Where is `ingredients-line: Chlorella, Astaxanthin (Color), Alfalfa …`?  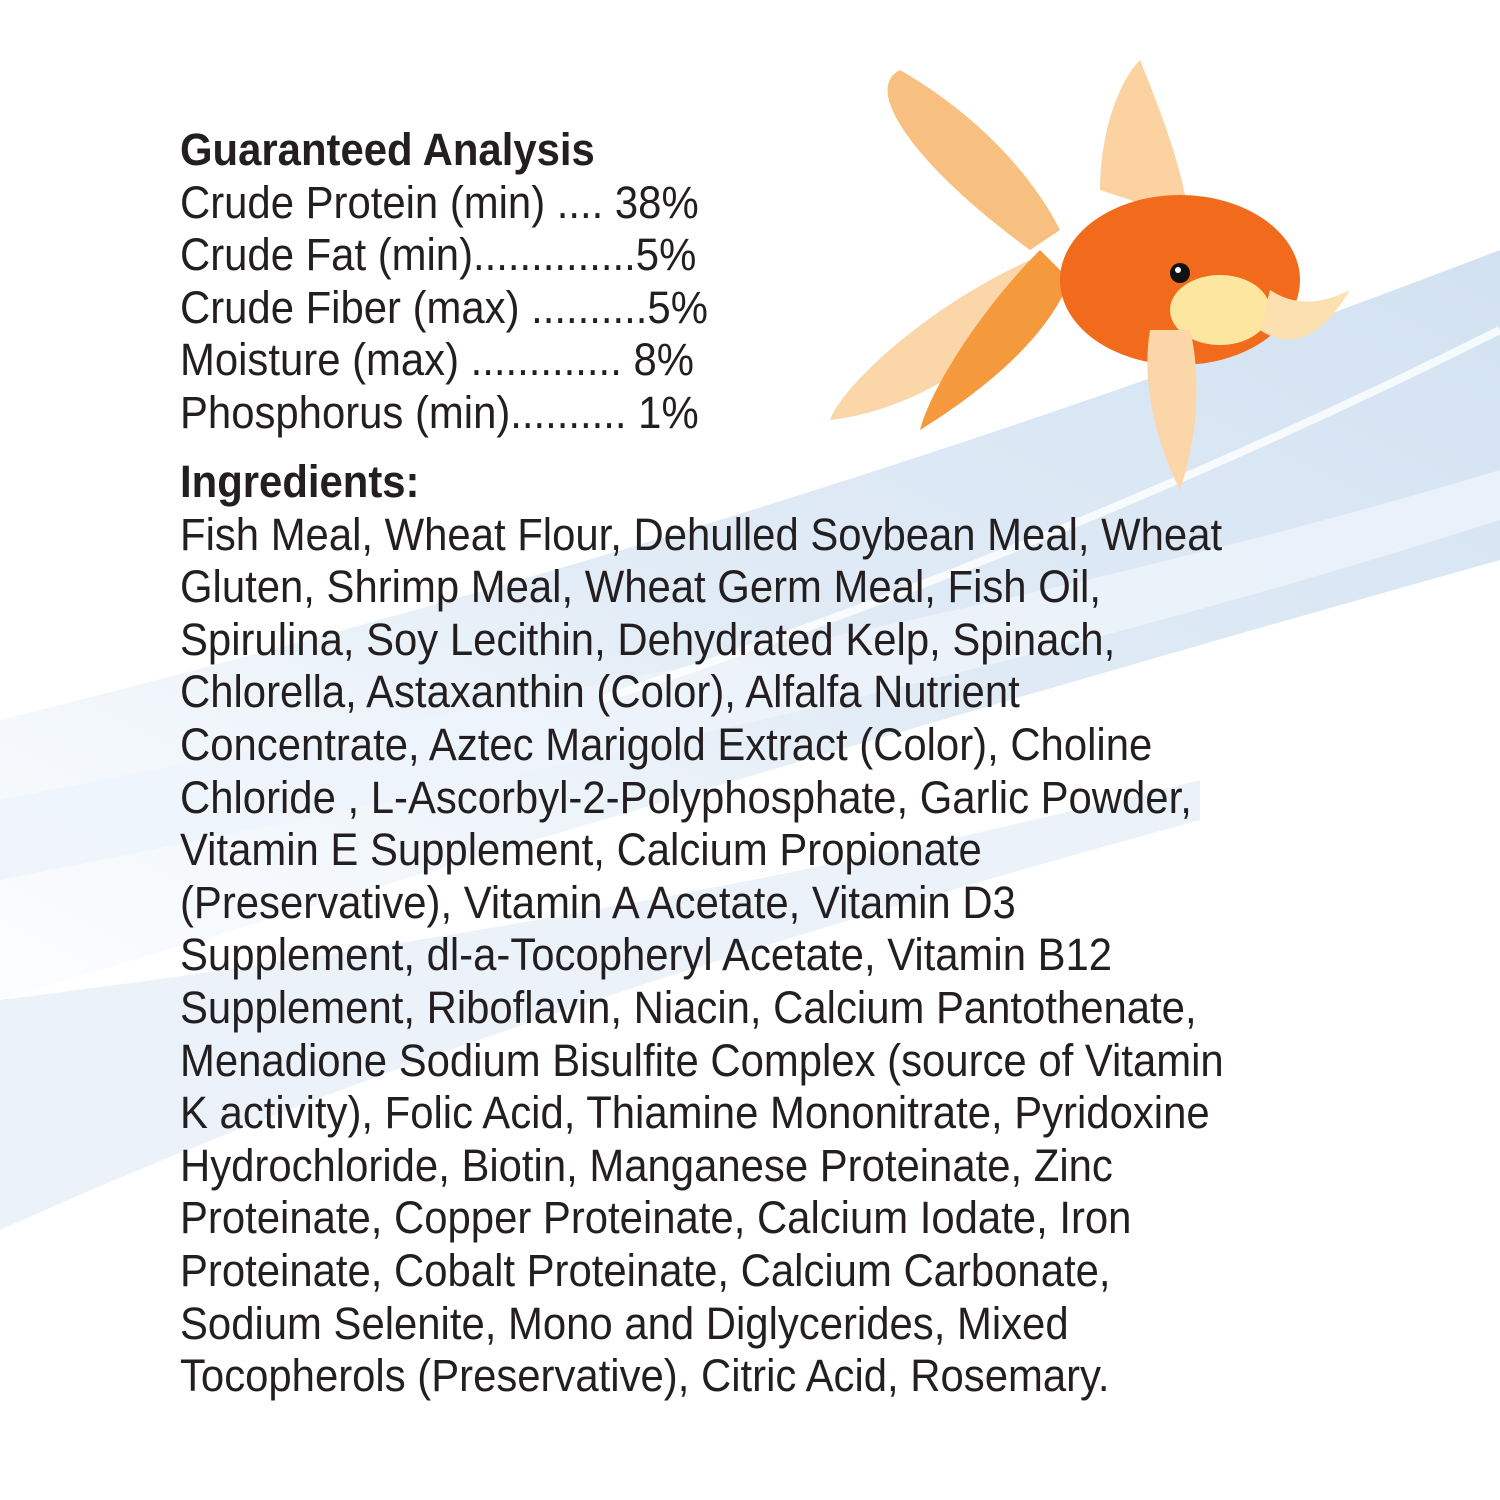 ingredients-line: Chlorella, Astaxanthin (Color), Alfalfa … is located at coordinates (600, 692).